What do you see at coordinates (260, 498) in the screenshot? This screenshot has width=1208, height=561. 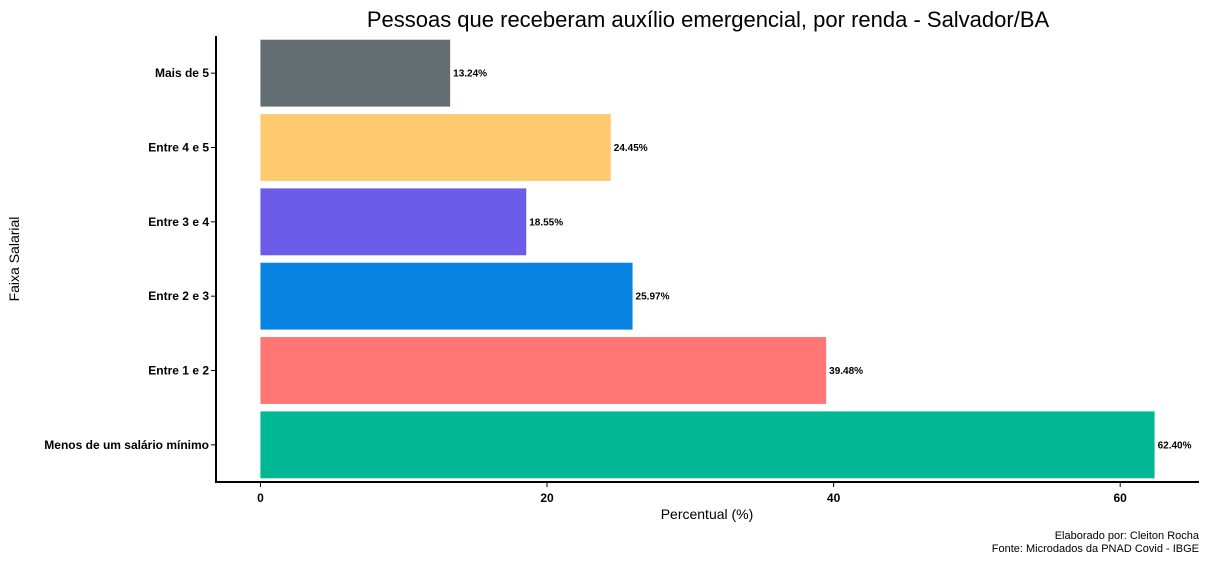 I see `x-tick-label: 0` at bounding box center [260, 498].